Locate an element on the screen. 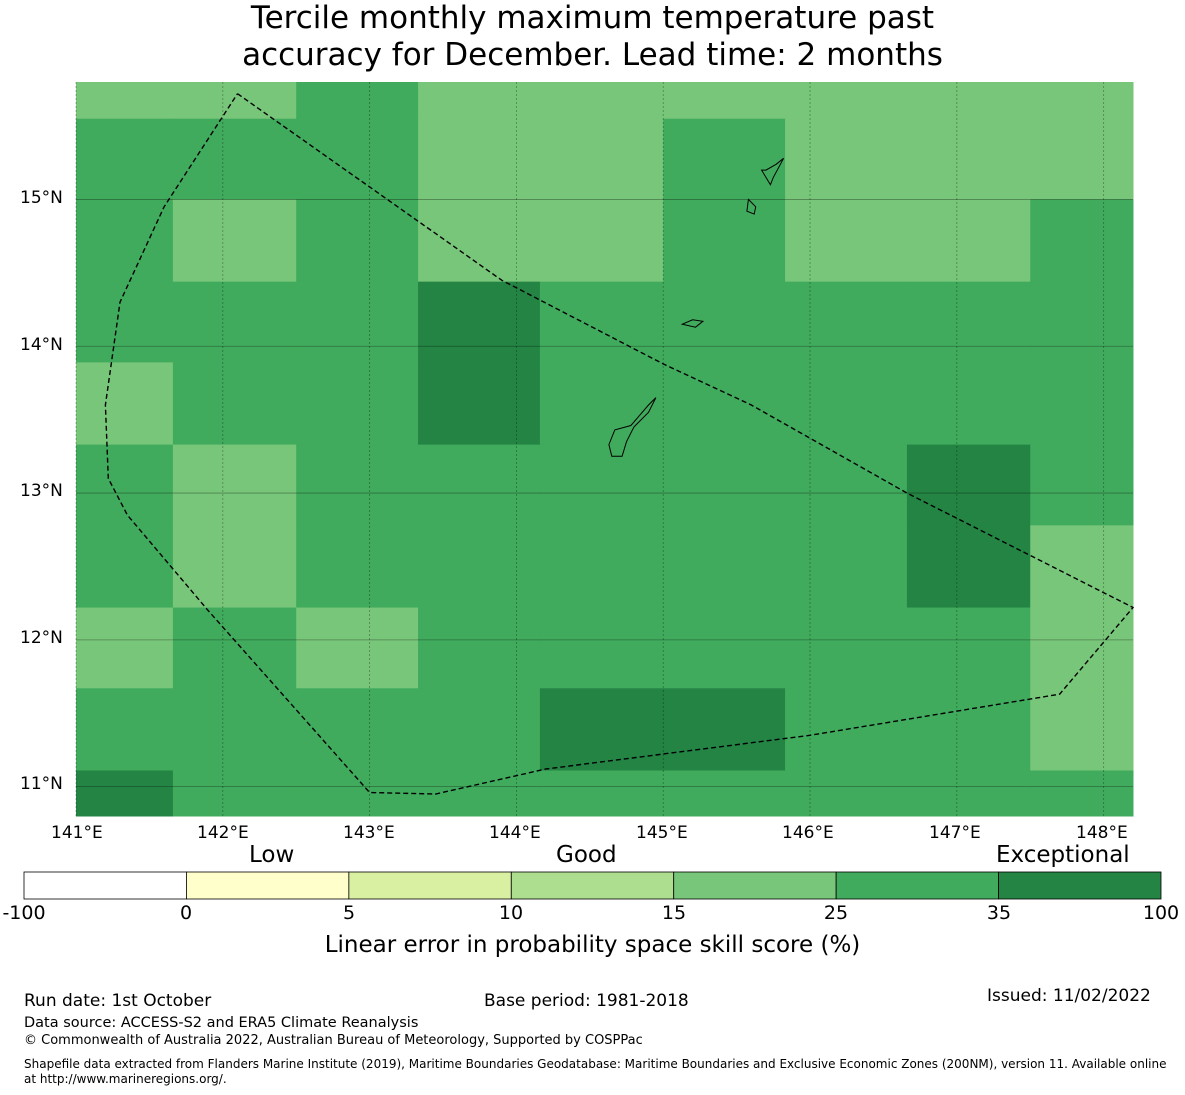 Image resolution: width=1185 pixels, height=1095 pixels. colorbar is located at coordinates (592, 885).